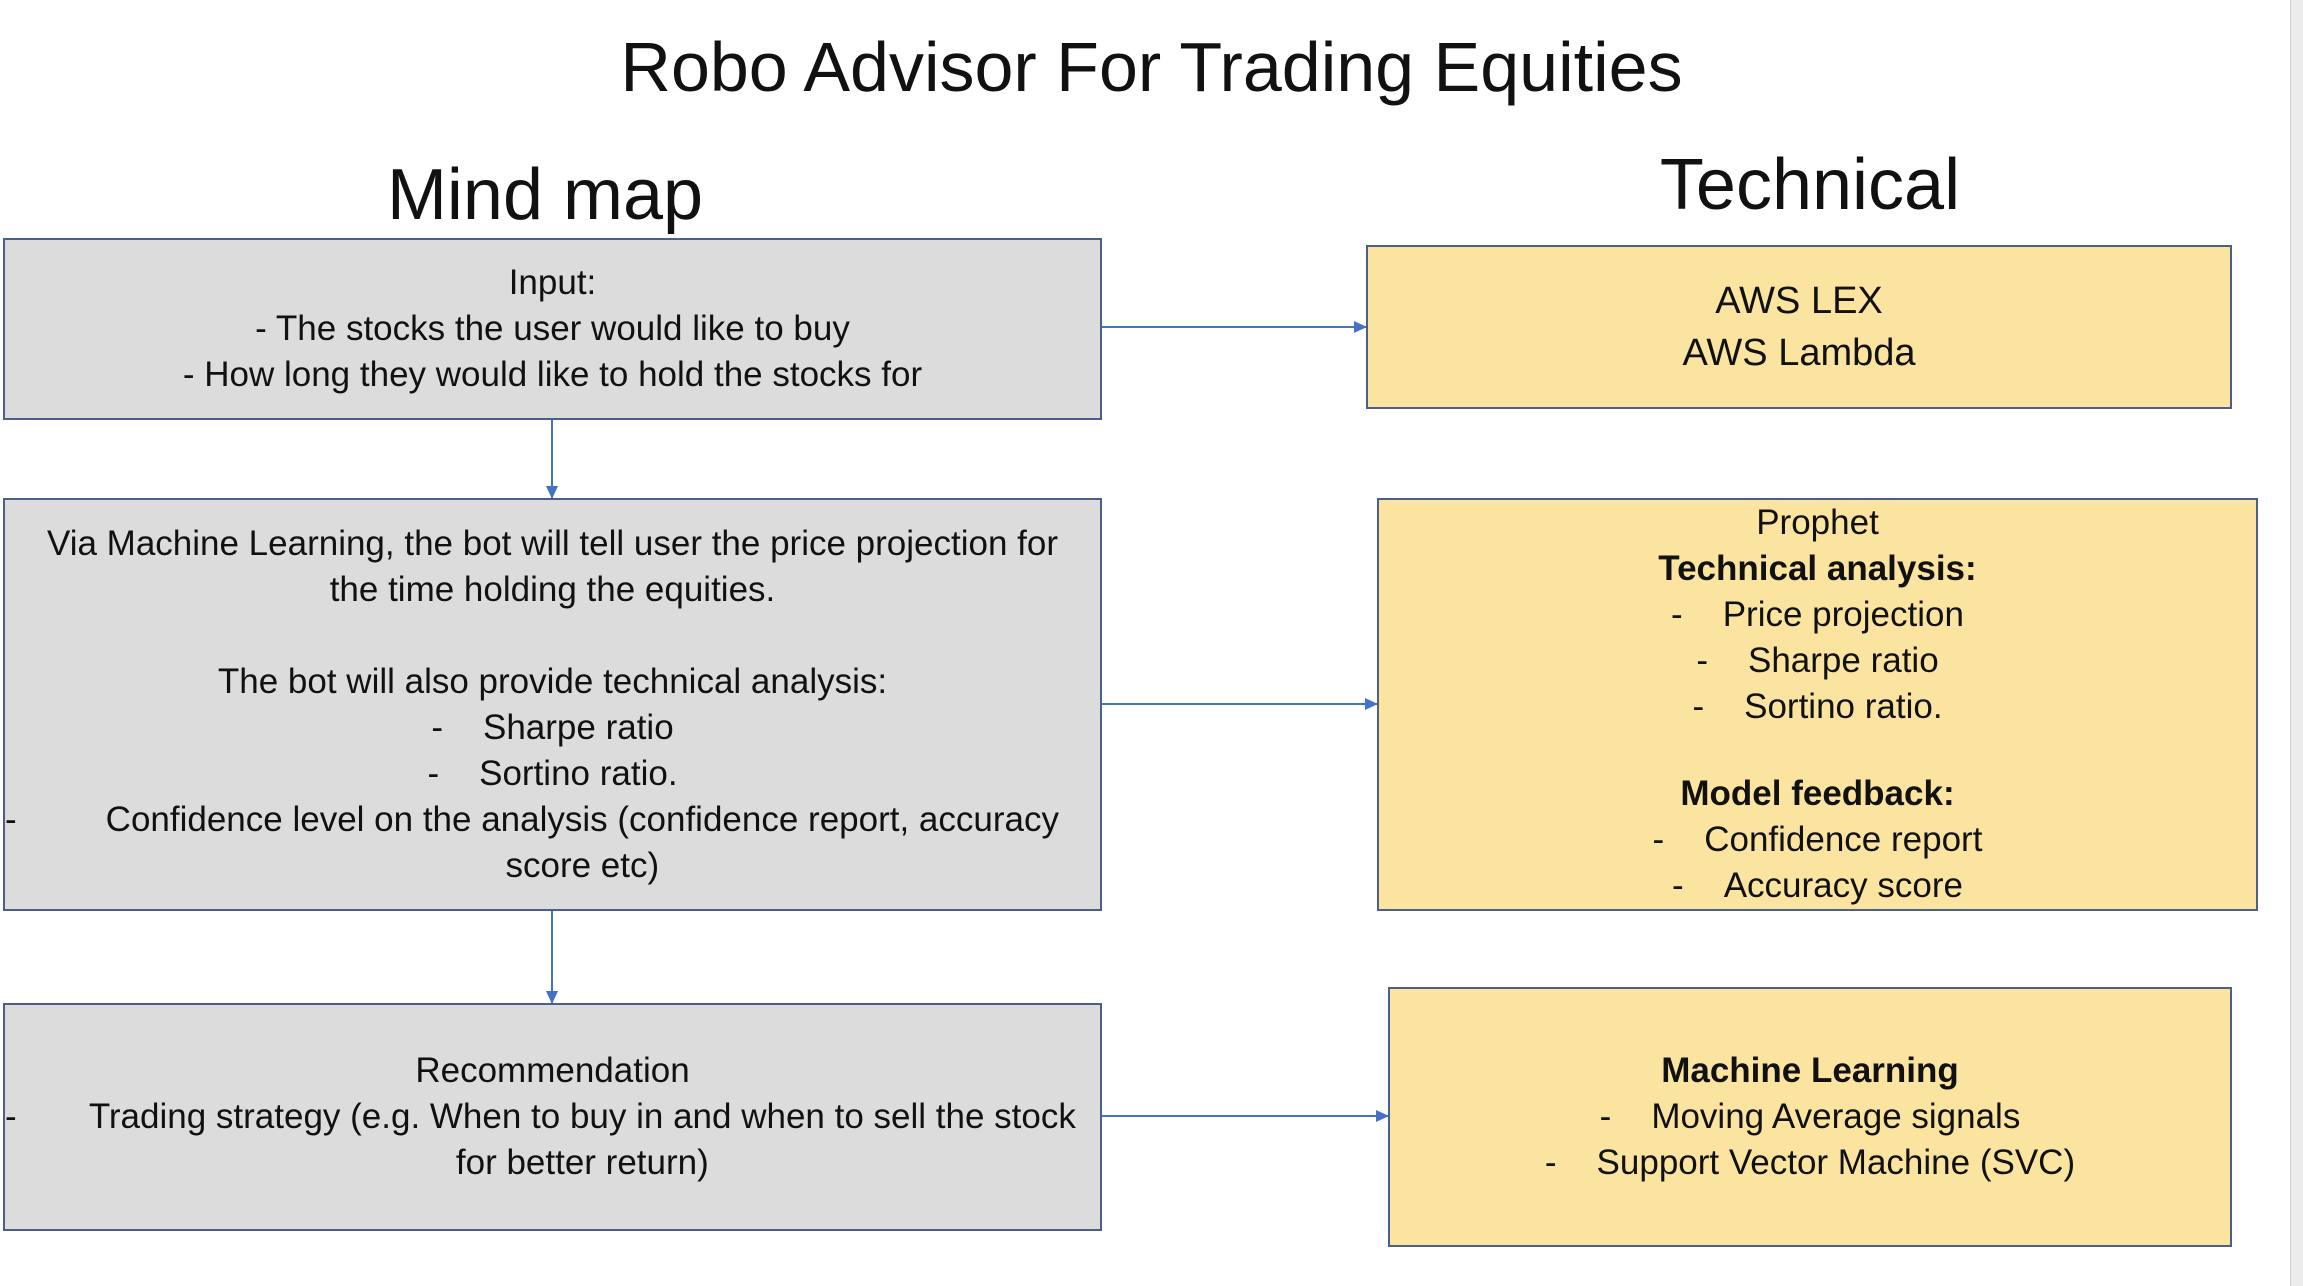 Image resolution: width=2303 pixels, height=1286 pixels. Describe the element at coordinates (552, 282) in the screenshot. I see `input-title: Input:` at that location.